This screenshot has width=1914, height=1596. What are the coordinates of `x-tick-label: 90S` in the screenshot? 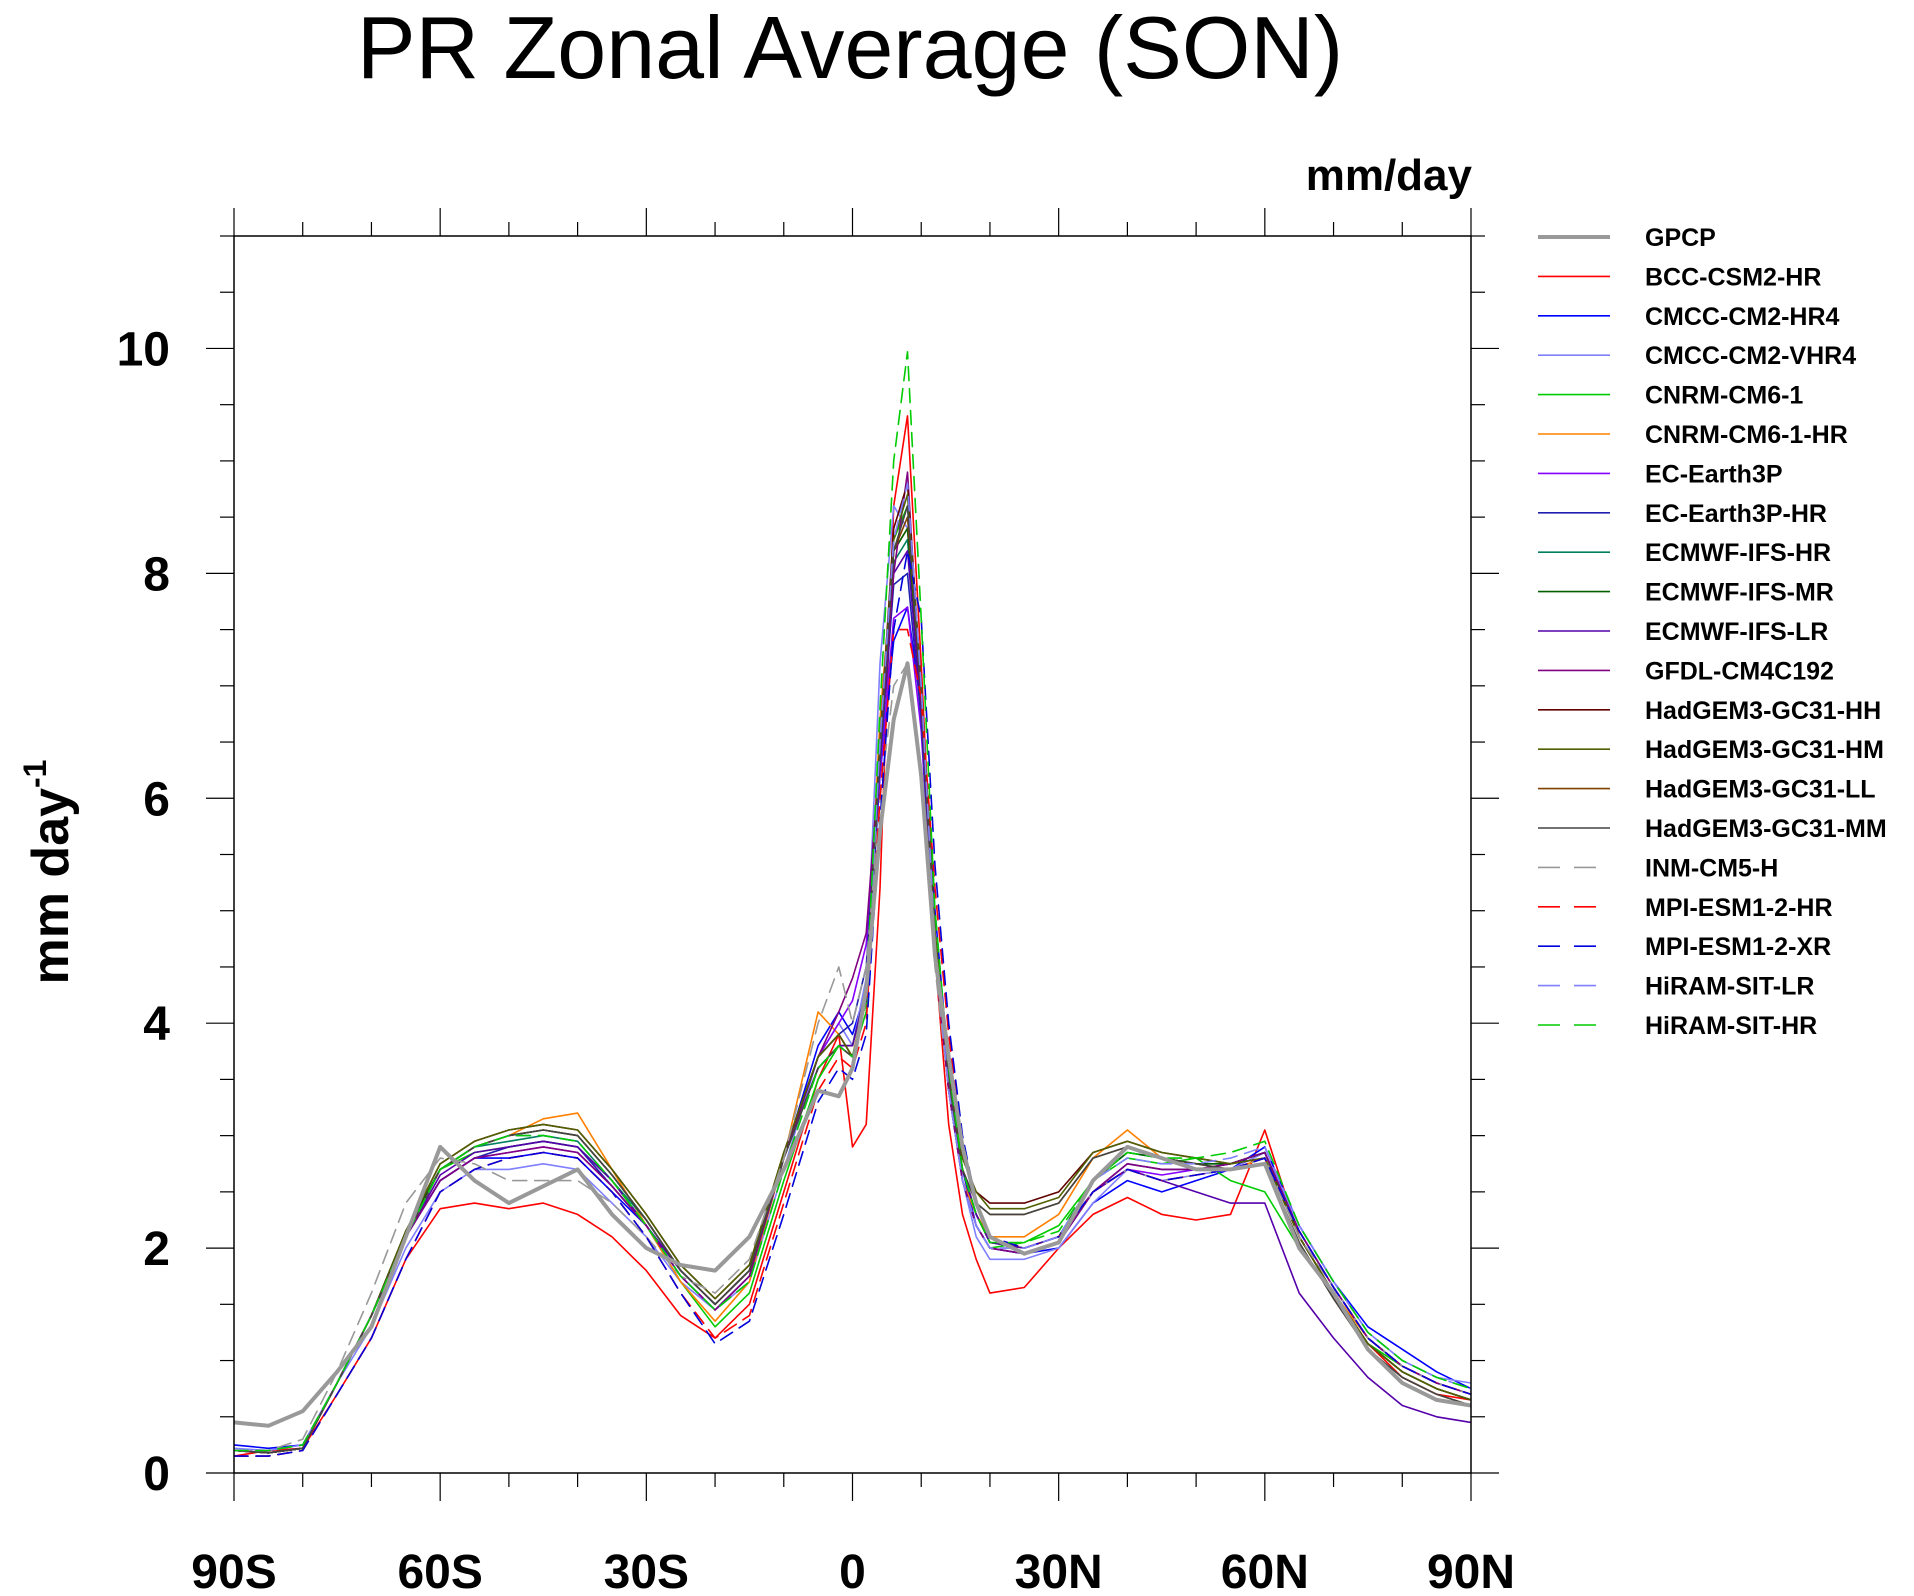 It's located at (233, 1571).